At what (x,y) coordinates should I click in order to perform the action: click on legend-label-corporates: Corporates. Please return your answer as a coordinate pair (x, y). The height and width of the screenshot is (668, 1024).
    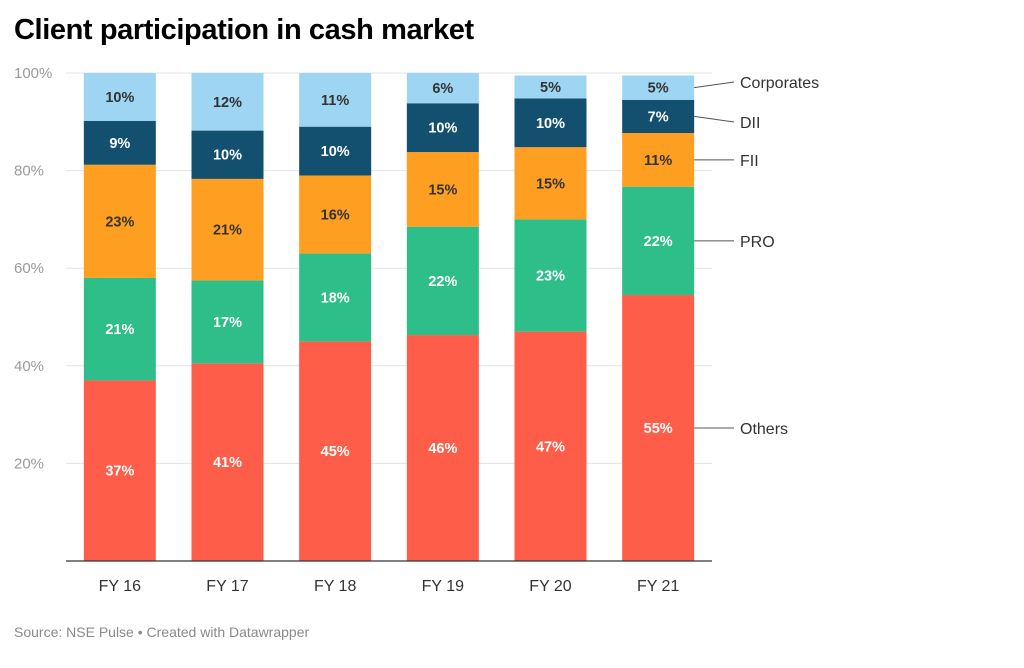
    Looking at the image, I should click on (779, 83).